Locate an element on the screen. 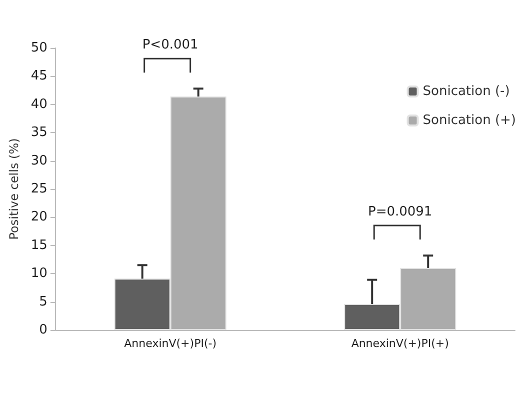  y-tick-label: 15 is located at coordinates (39, 245).